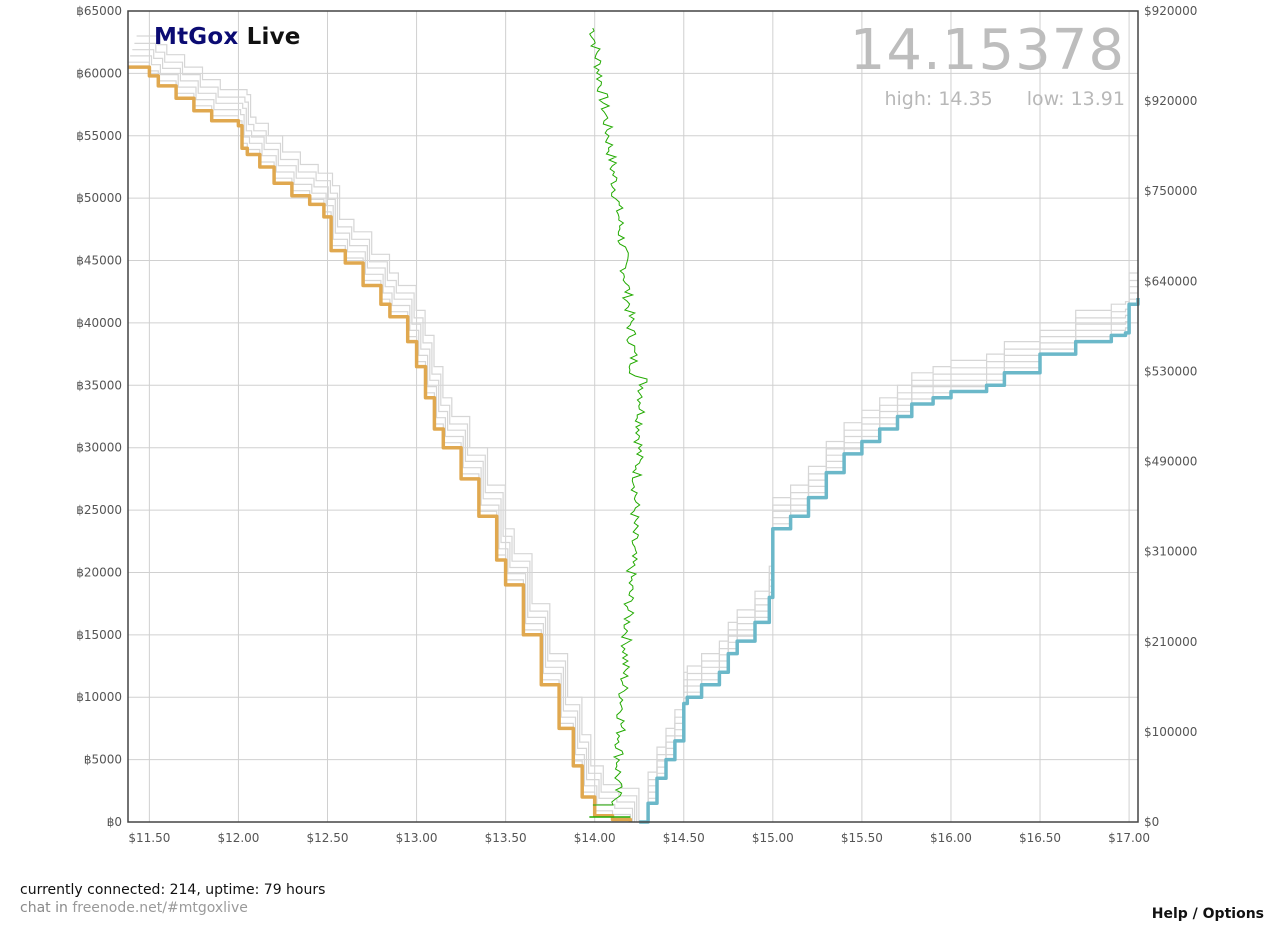 The image size is (1280, 929). I want to click on y-tick-label-left: ฿5000, so click(103, 760).